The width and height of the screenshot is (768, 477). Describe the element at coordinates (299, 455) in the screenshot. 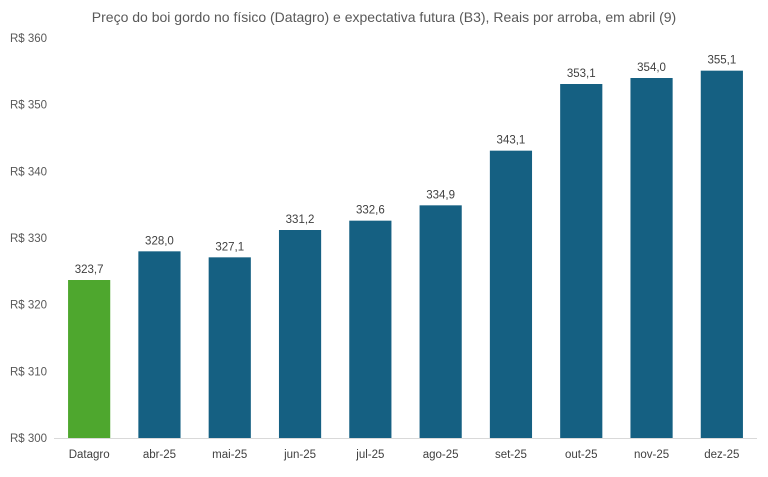

I see `x-tick-label: jun-25` at that location.